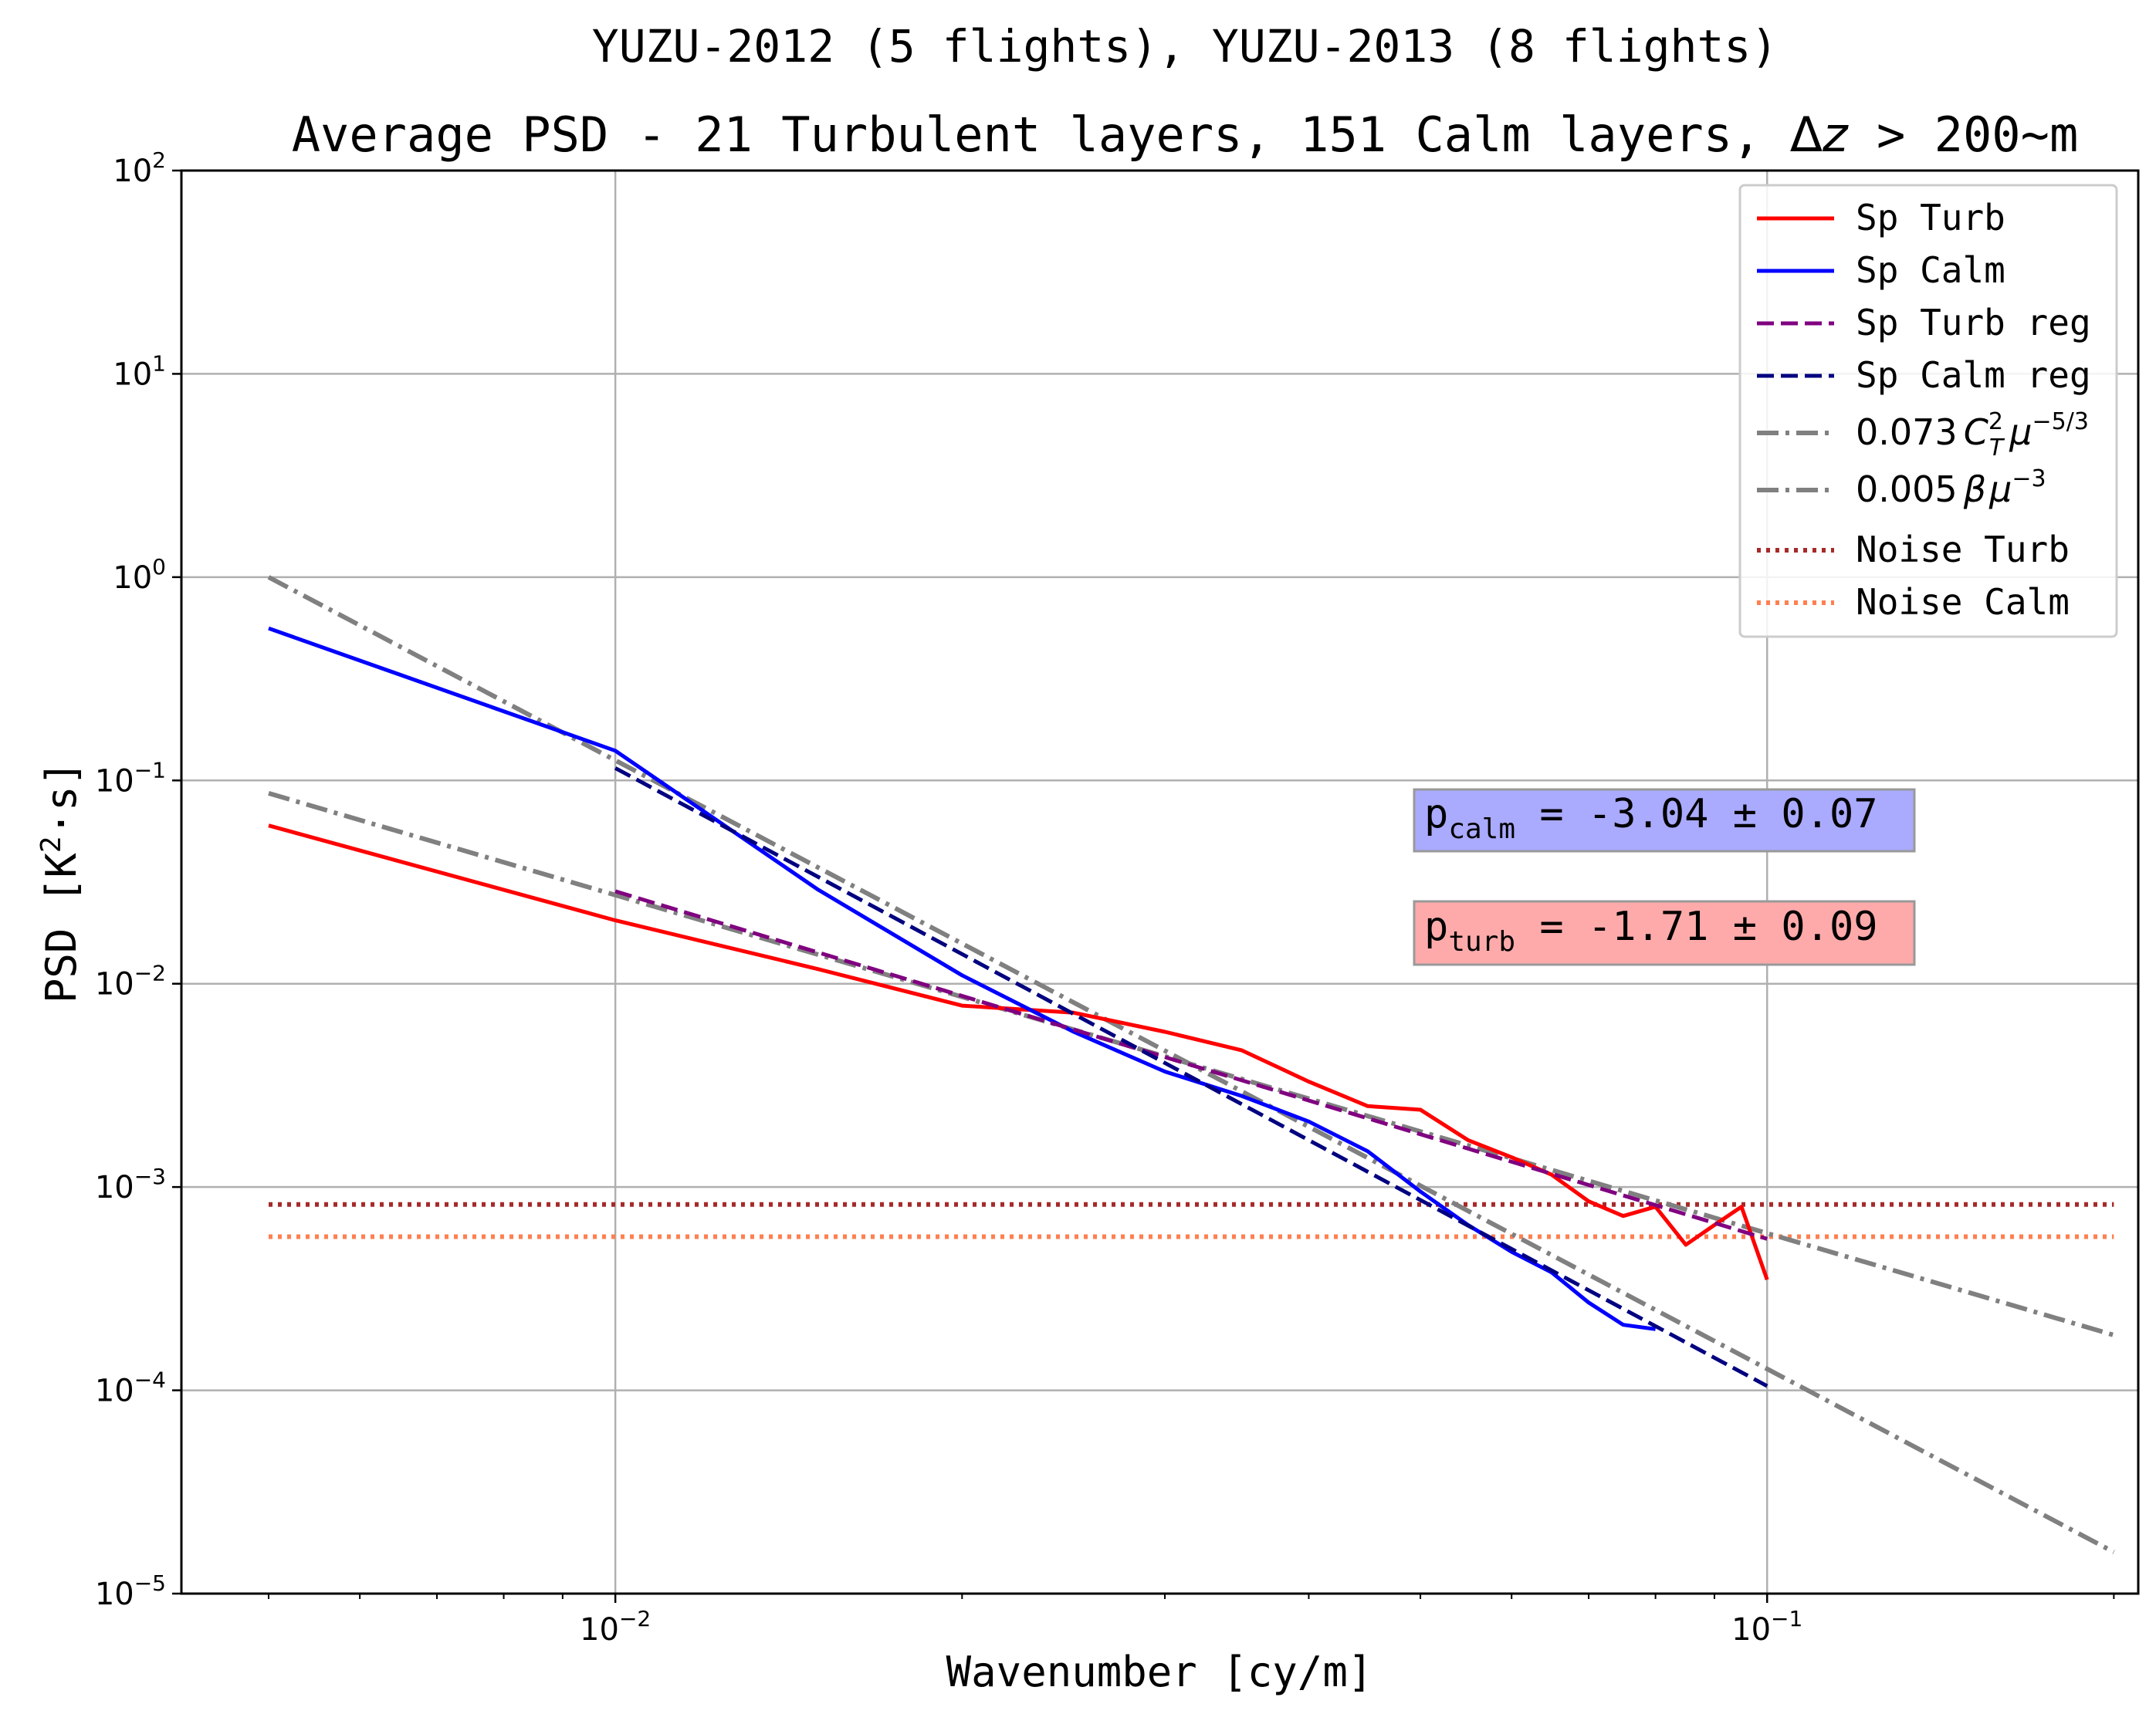  I want to click on legend-label-sp-turb-reg: Sp Turb reg, so click(1973, 322).